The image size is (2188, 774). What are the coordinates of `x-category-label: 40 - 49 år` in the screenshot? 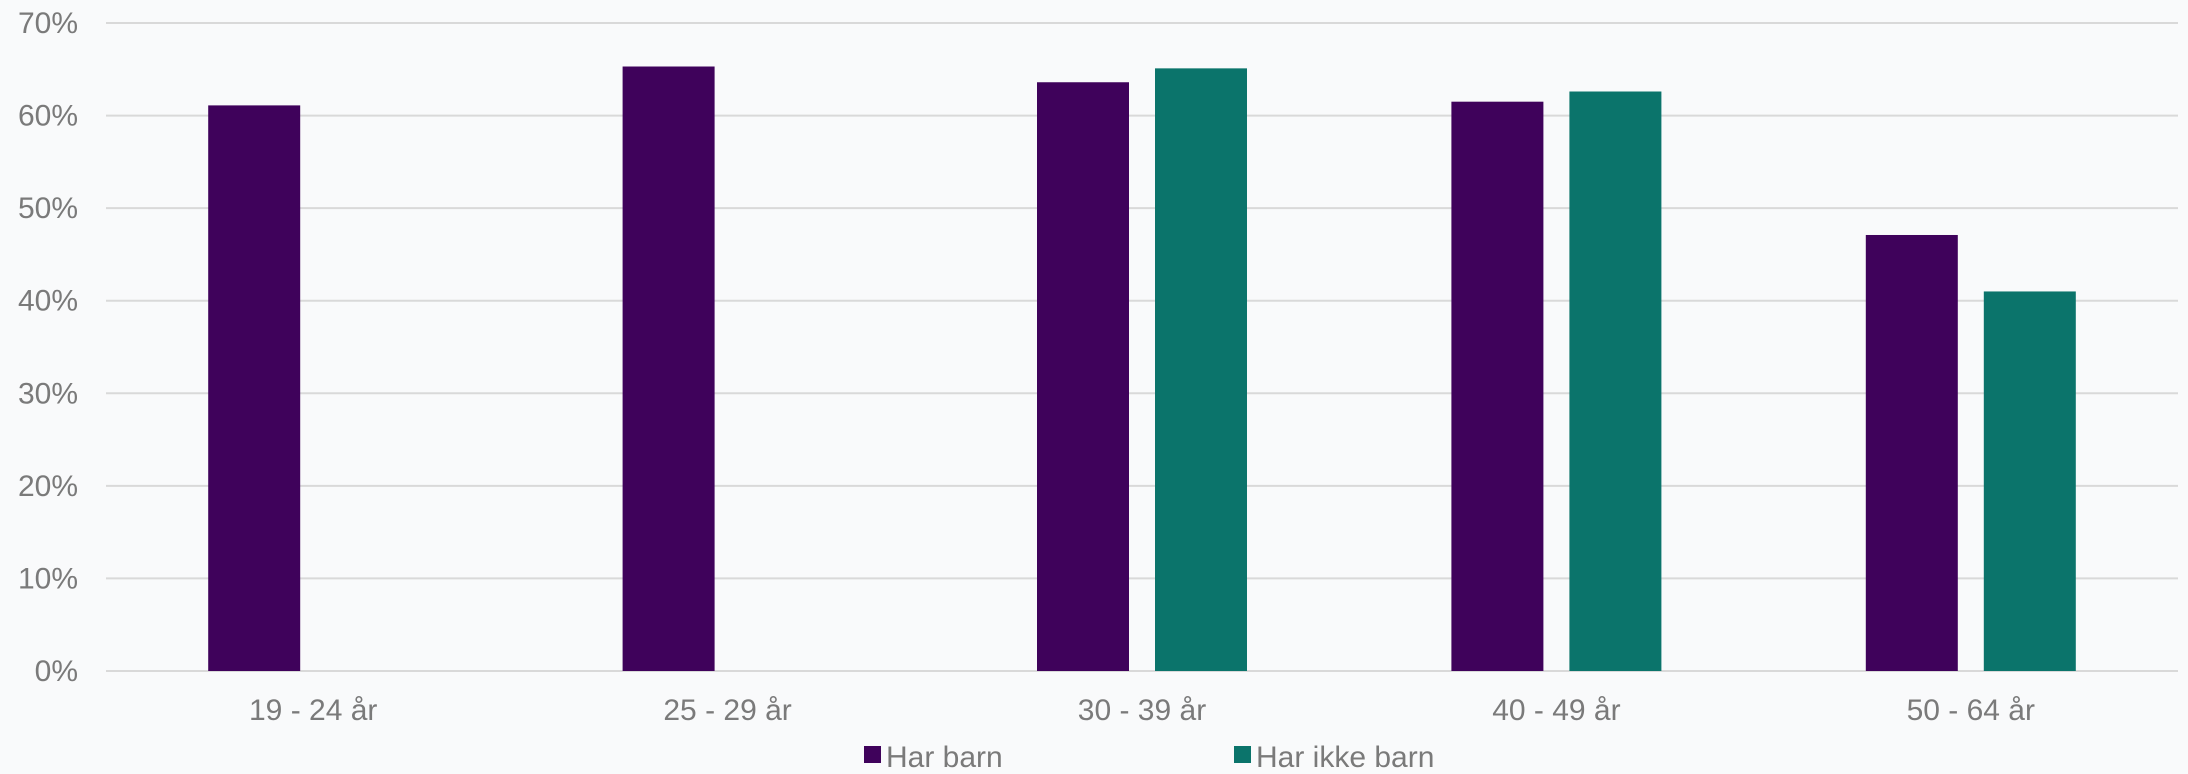 It's located at (1556, 710).